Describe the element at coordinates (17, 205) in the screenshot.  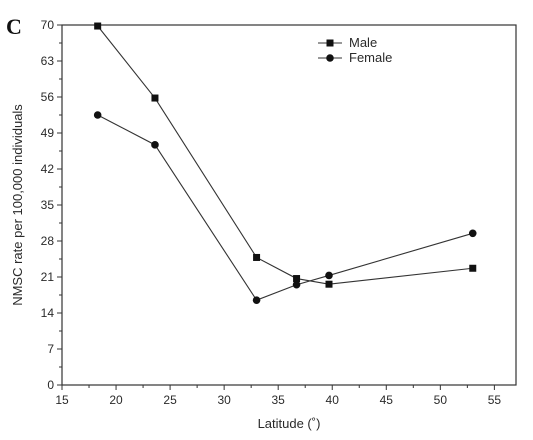
I see `y-axis-title: NMSC rate per 100,000 individuals` at that location.